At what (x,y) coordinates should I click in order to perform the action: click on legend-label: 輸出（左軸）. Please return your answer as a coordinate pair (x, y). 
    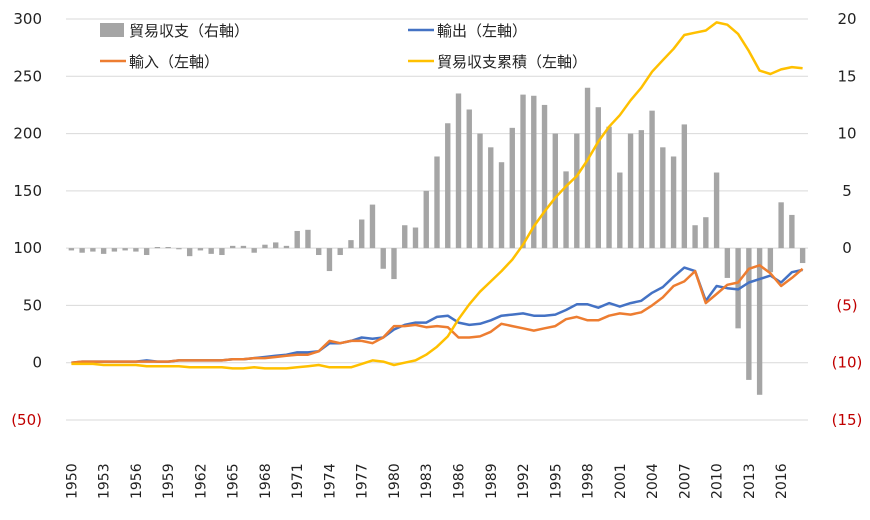
    Looking at the image, I should click on (482, 31).